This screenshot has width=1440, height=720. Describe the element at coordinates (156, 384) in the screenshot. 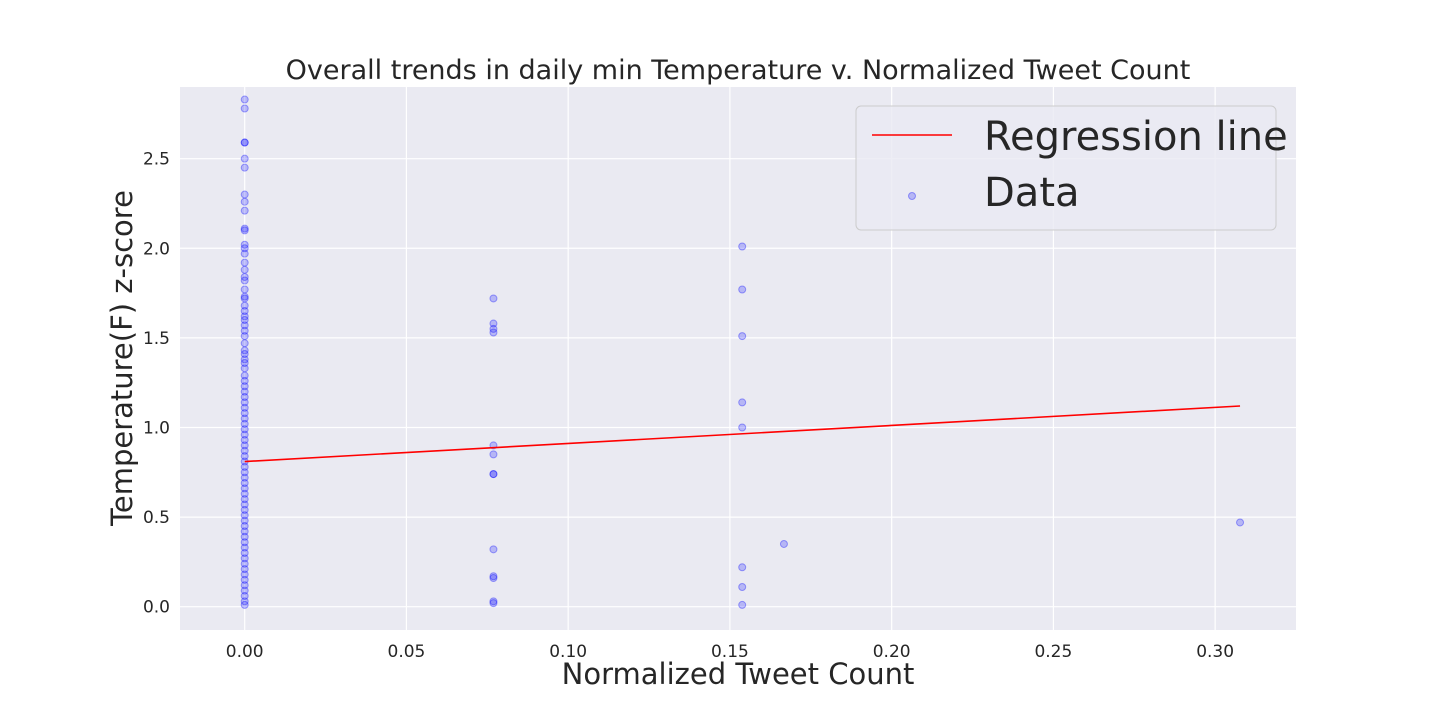

I see `y-axis-ticks: 0.0 0.5 1.0 1.5 2.0 2.5` at that location.